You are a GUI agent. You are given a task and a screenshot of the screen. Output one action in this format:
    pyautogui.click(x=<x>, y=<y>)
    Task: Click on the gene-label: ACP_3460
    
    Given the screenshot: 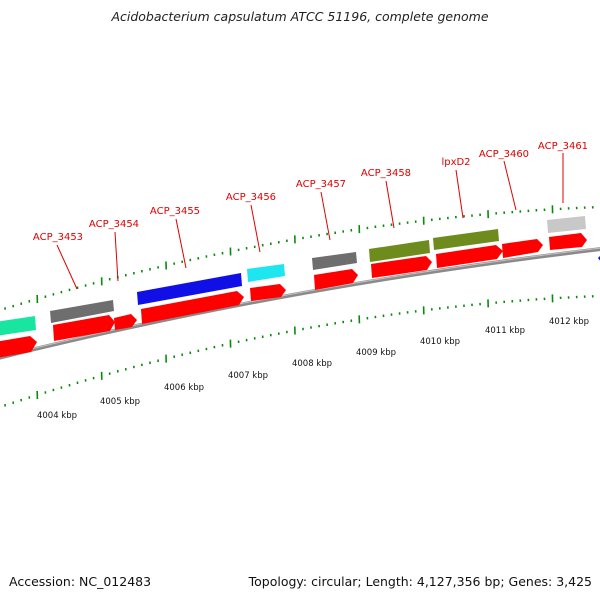 What is the action you would take?
    pyautogui.click(x=504, y=154)
    